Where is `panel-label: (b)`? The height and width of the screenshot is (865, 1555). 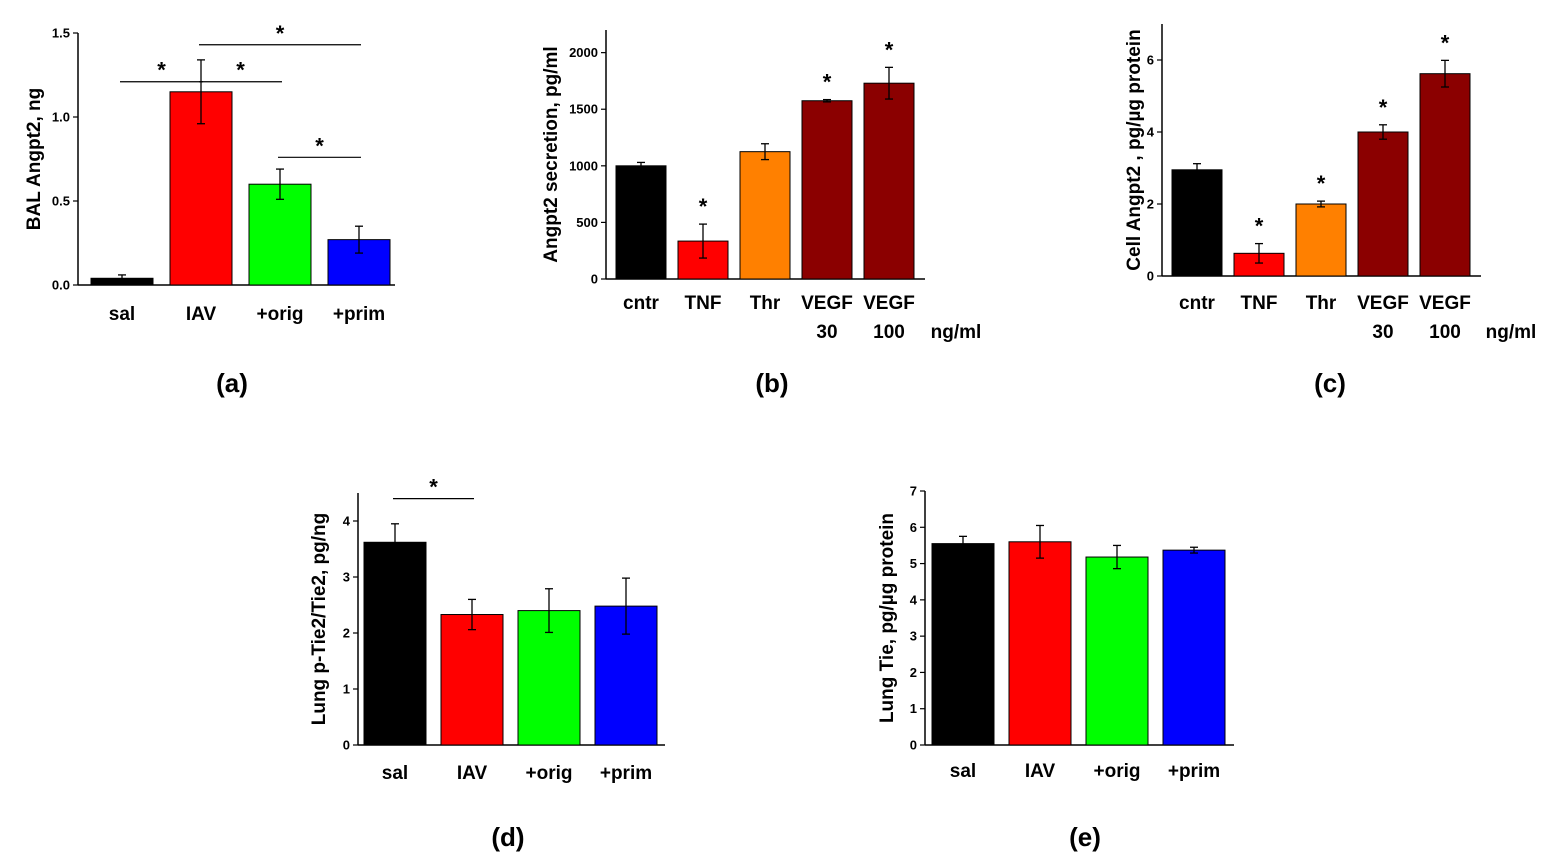
panel-label: (b) is located at coordinates (771, 383).